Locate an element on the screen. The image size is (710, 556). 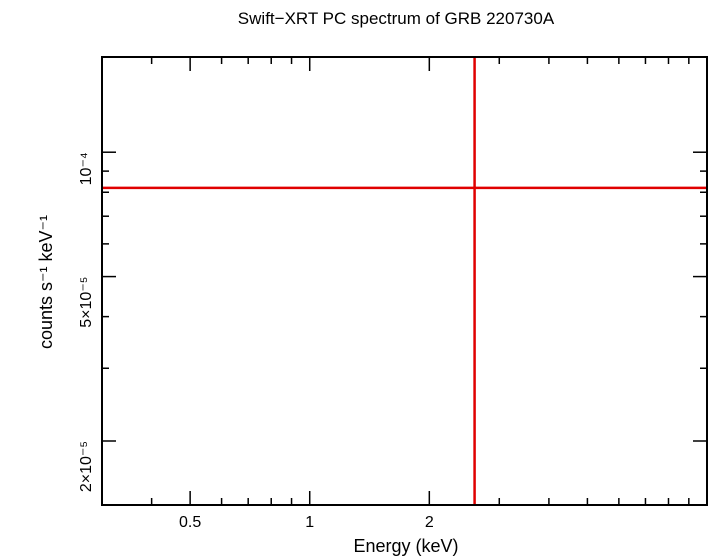
x-tick-label: 0.5 is located at coordinates (190, 522).